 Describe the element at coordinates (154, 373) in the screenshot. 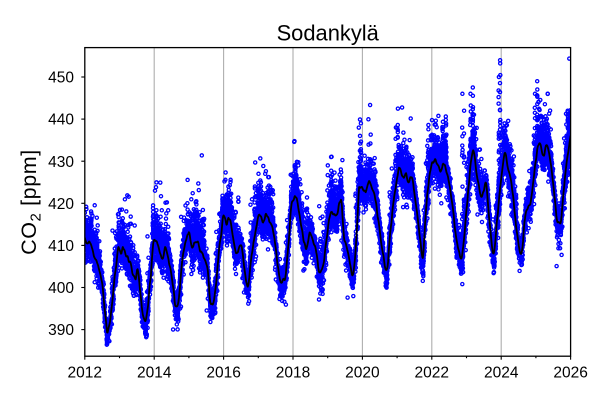

I see `svg-text: 2014` at that location.